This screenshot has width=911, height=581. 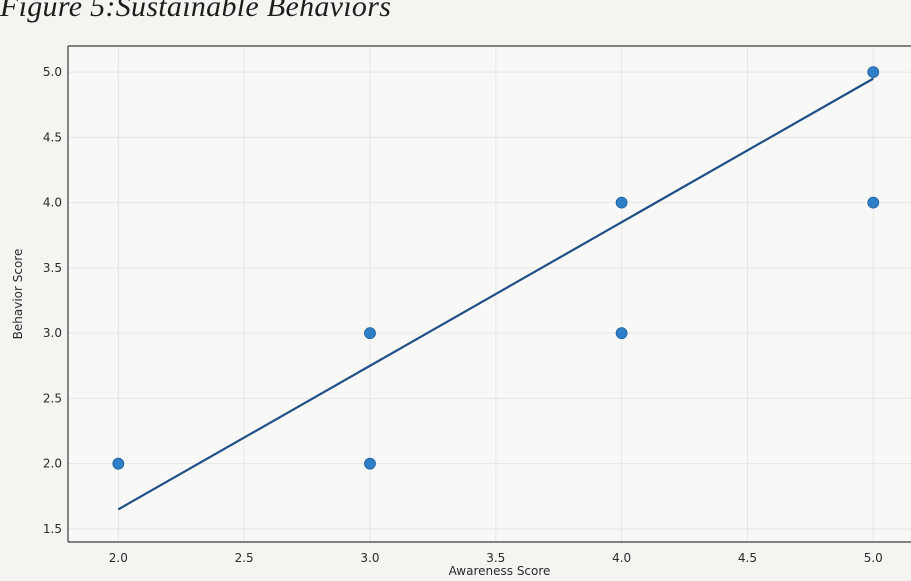 I want to click on x-tick-label: 4.0, so click(x=621, y=558).